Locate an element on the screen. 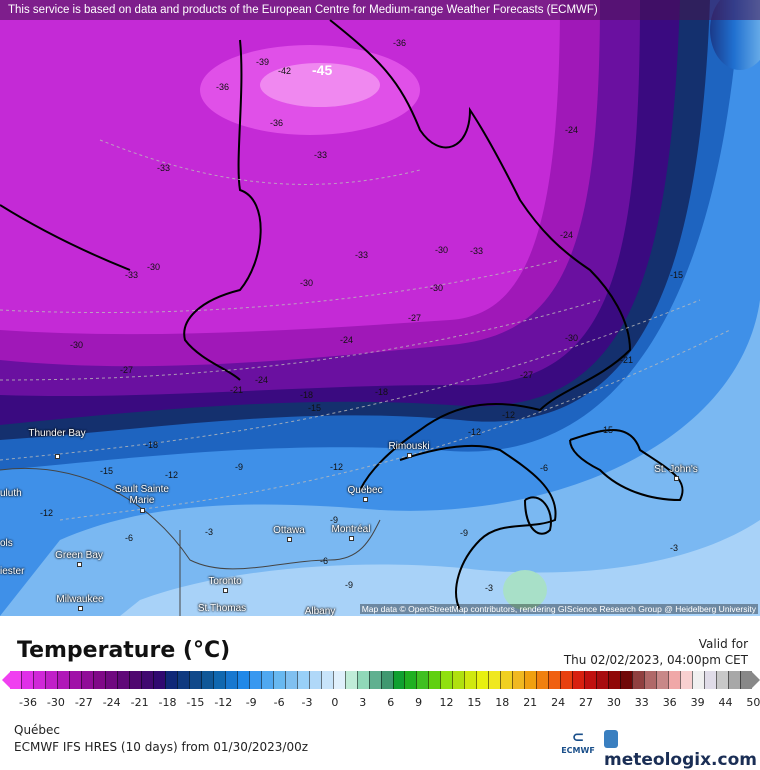 The image size is (760, 770). city-label: St.Thomas is located at coordinates (222, 608).